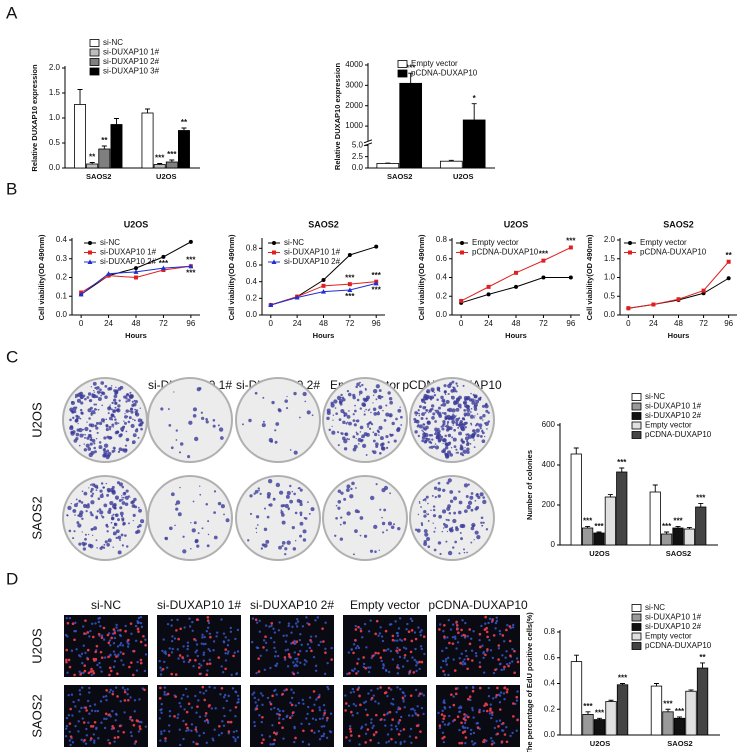 The width and height of the screenshot is (749, 752). What do you see at coordinates (543, 323) in the screenshot?
I see `x-tick-label: 72` at bounding box center [543, 323].